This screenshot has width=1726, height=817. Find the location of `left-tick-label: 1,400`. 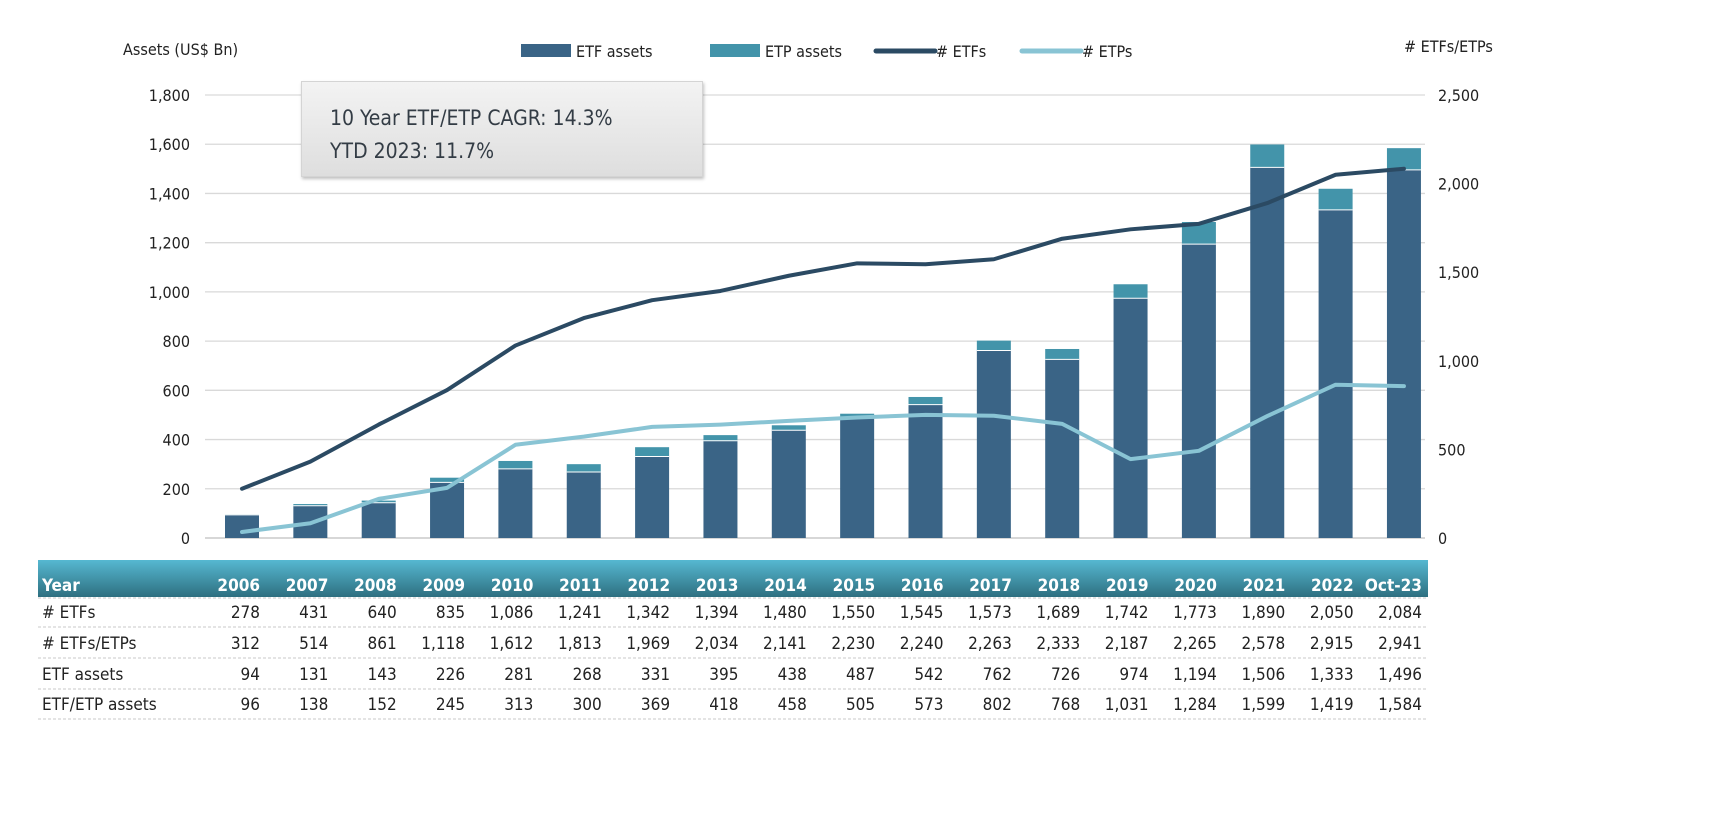

left-tick-label: 1,400 is located at coordinates (169, 193).